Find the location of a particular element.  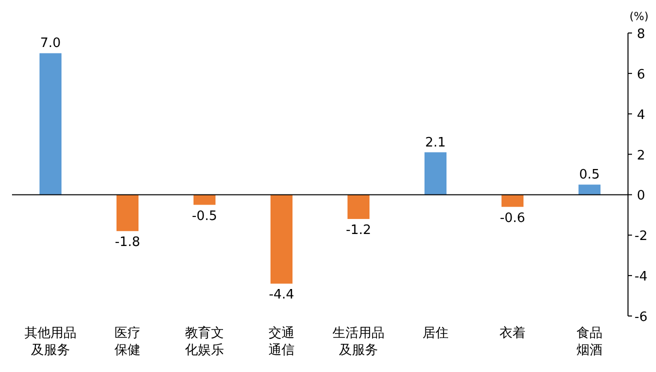

y-tick-label: 0 is located at coordinates (641, 196).